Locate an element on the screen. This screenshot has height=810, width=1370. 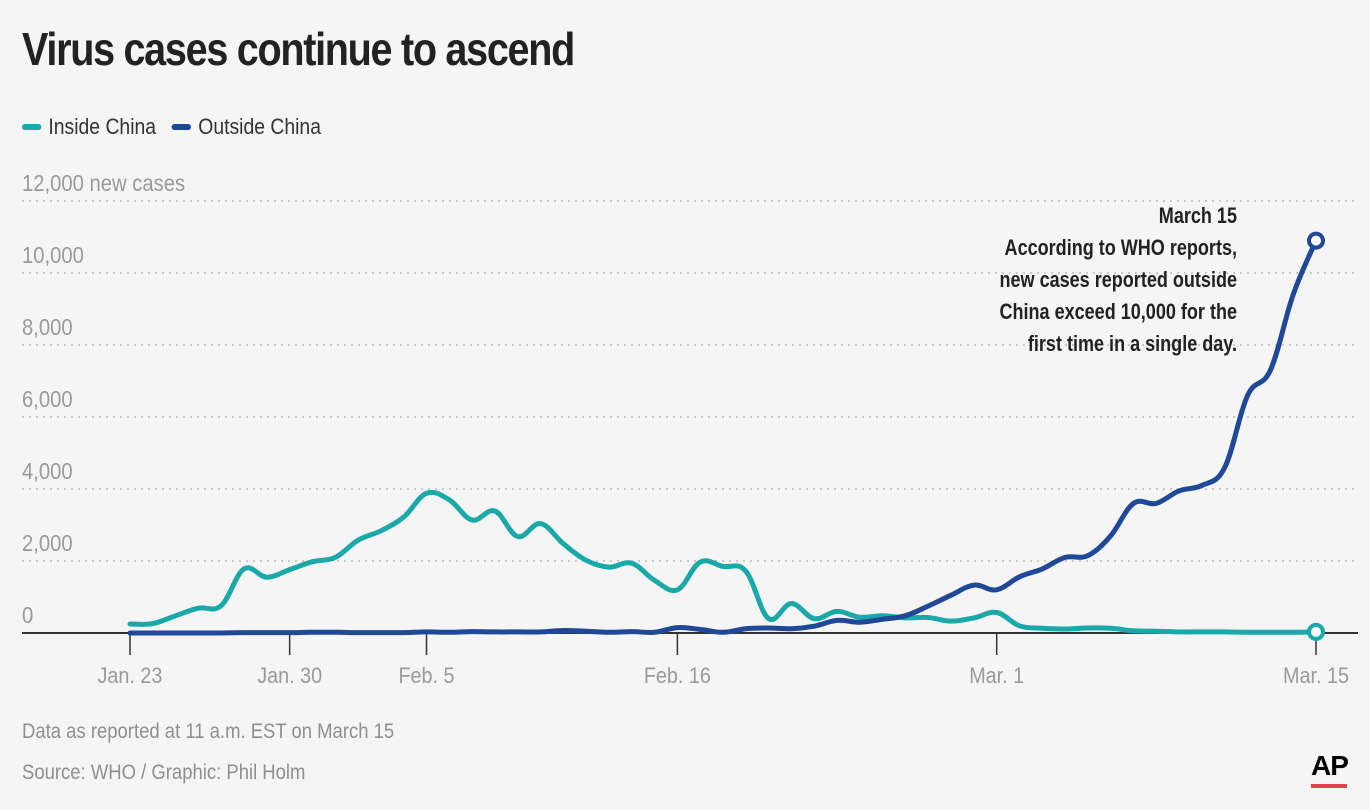
chart-legend: Inside China Outside China is located at coordinates (179, 127).